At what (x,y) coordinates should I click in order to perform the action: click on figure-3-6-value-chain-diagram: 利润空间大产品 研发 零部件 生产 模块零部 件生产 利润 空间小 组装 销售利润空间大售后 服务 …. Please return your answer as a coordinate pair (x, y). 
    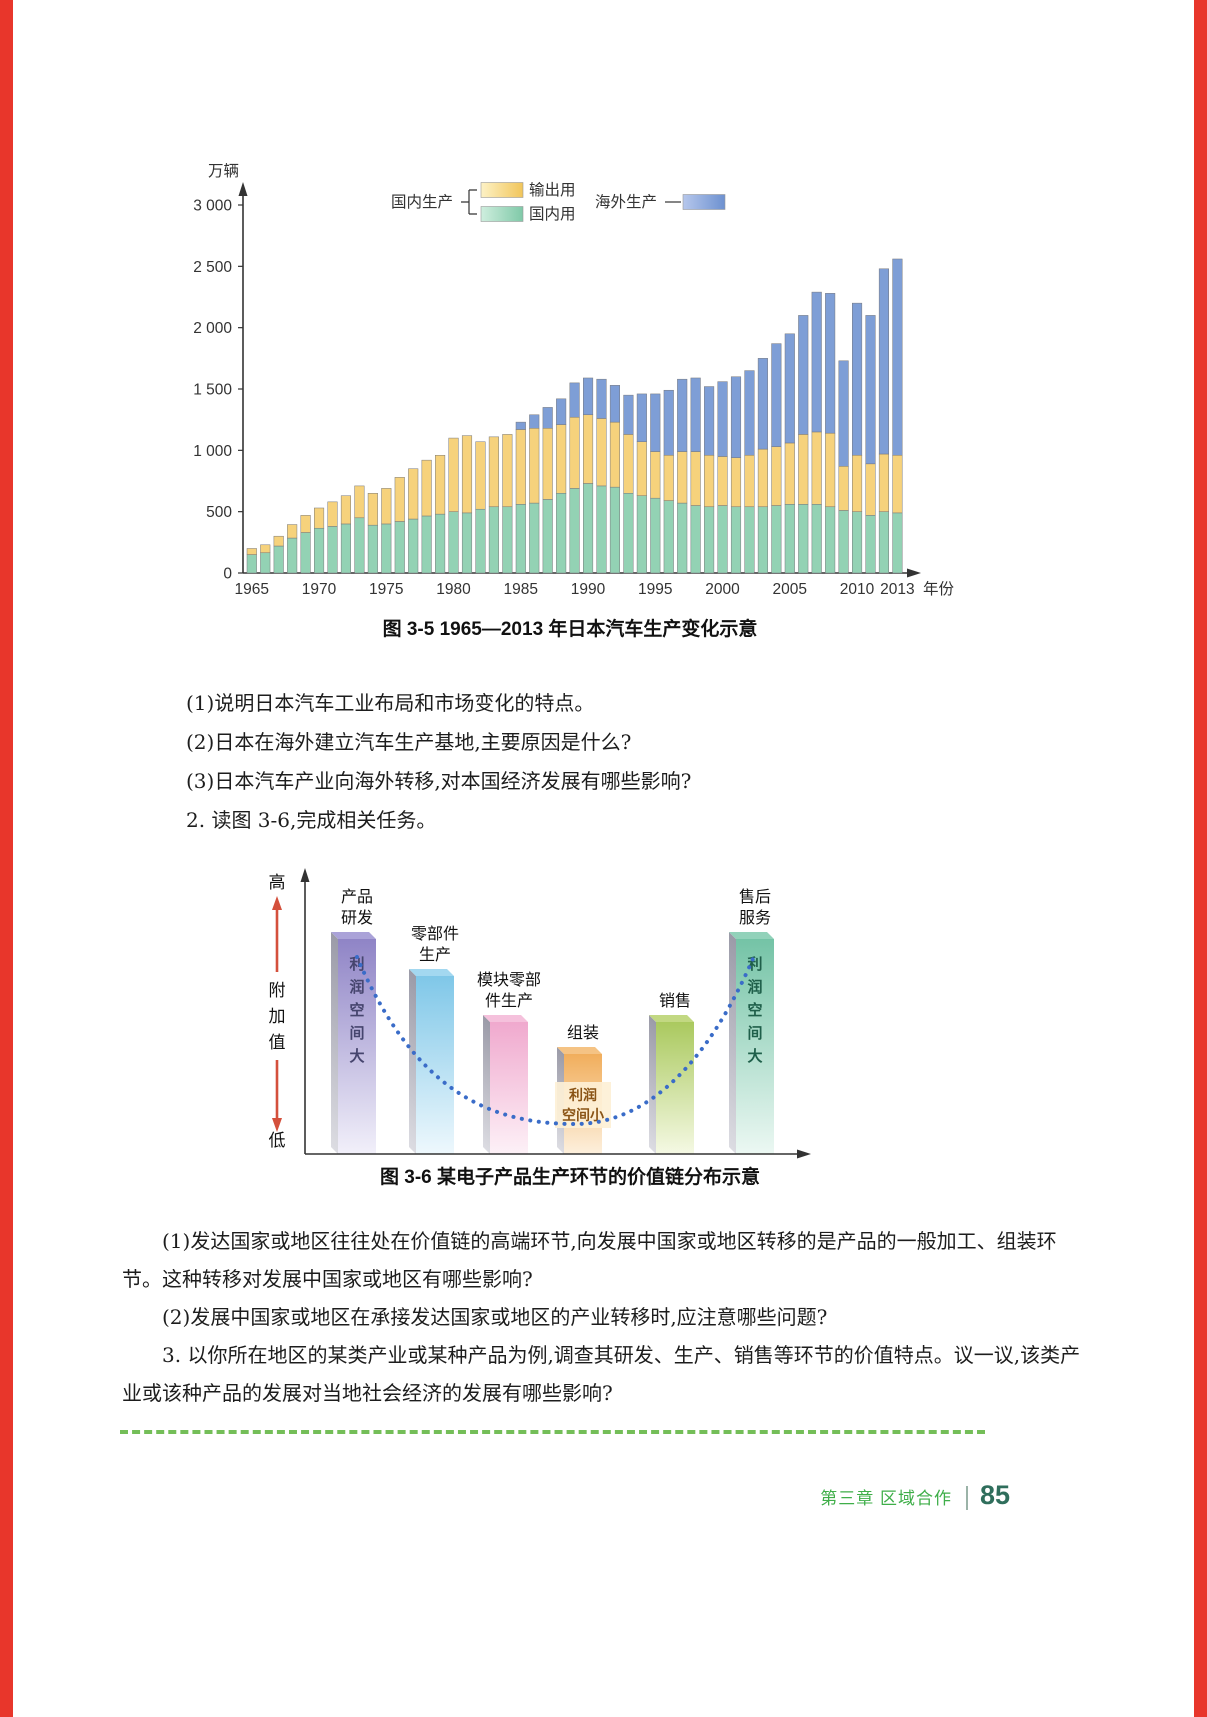
    Looking at the image, I should click on (553, 1017).